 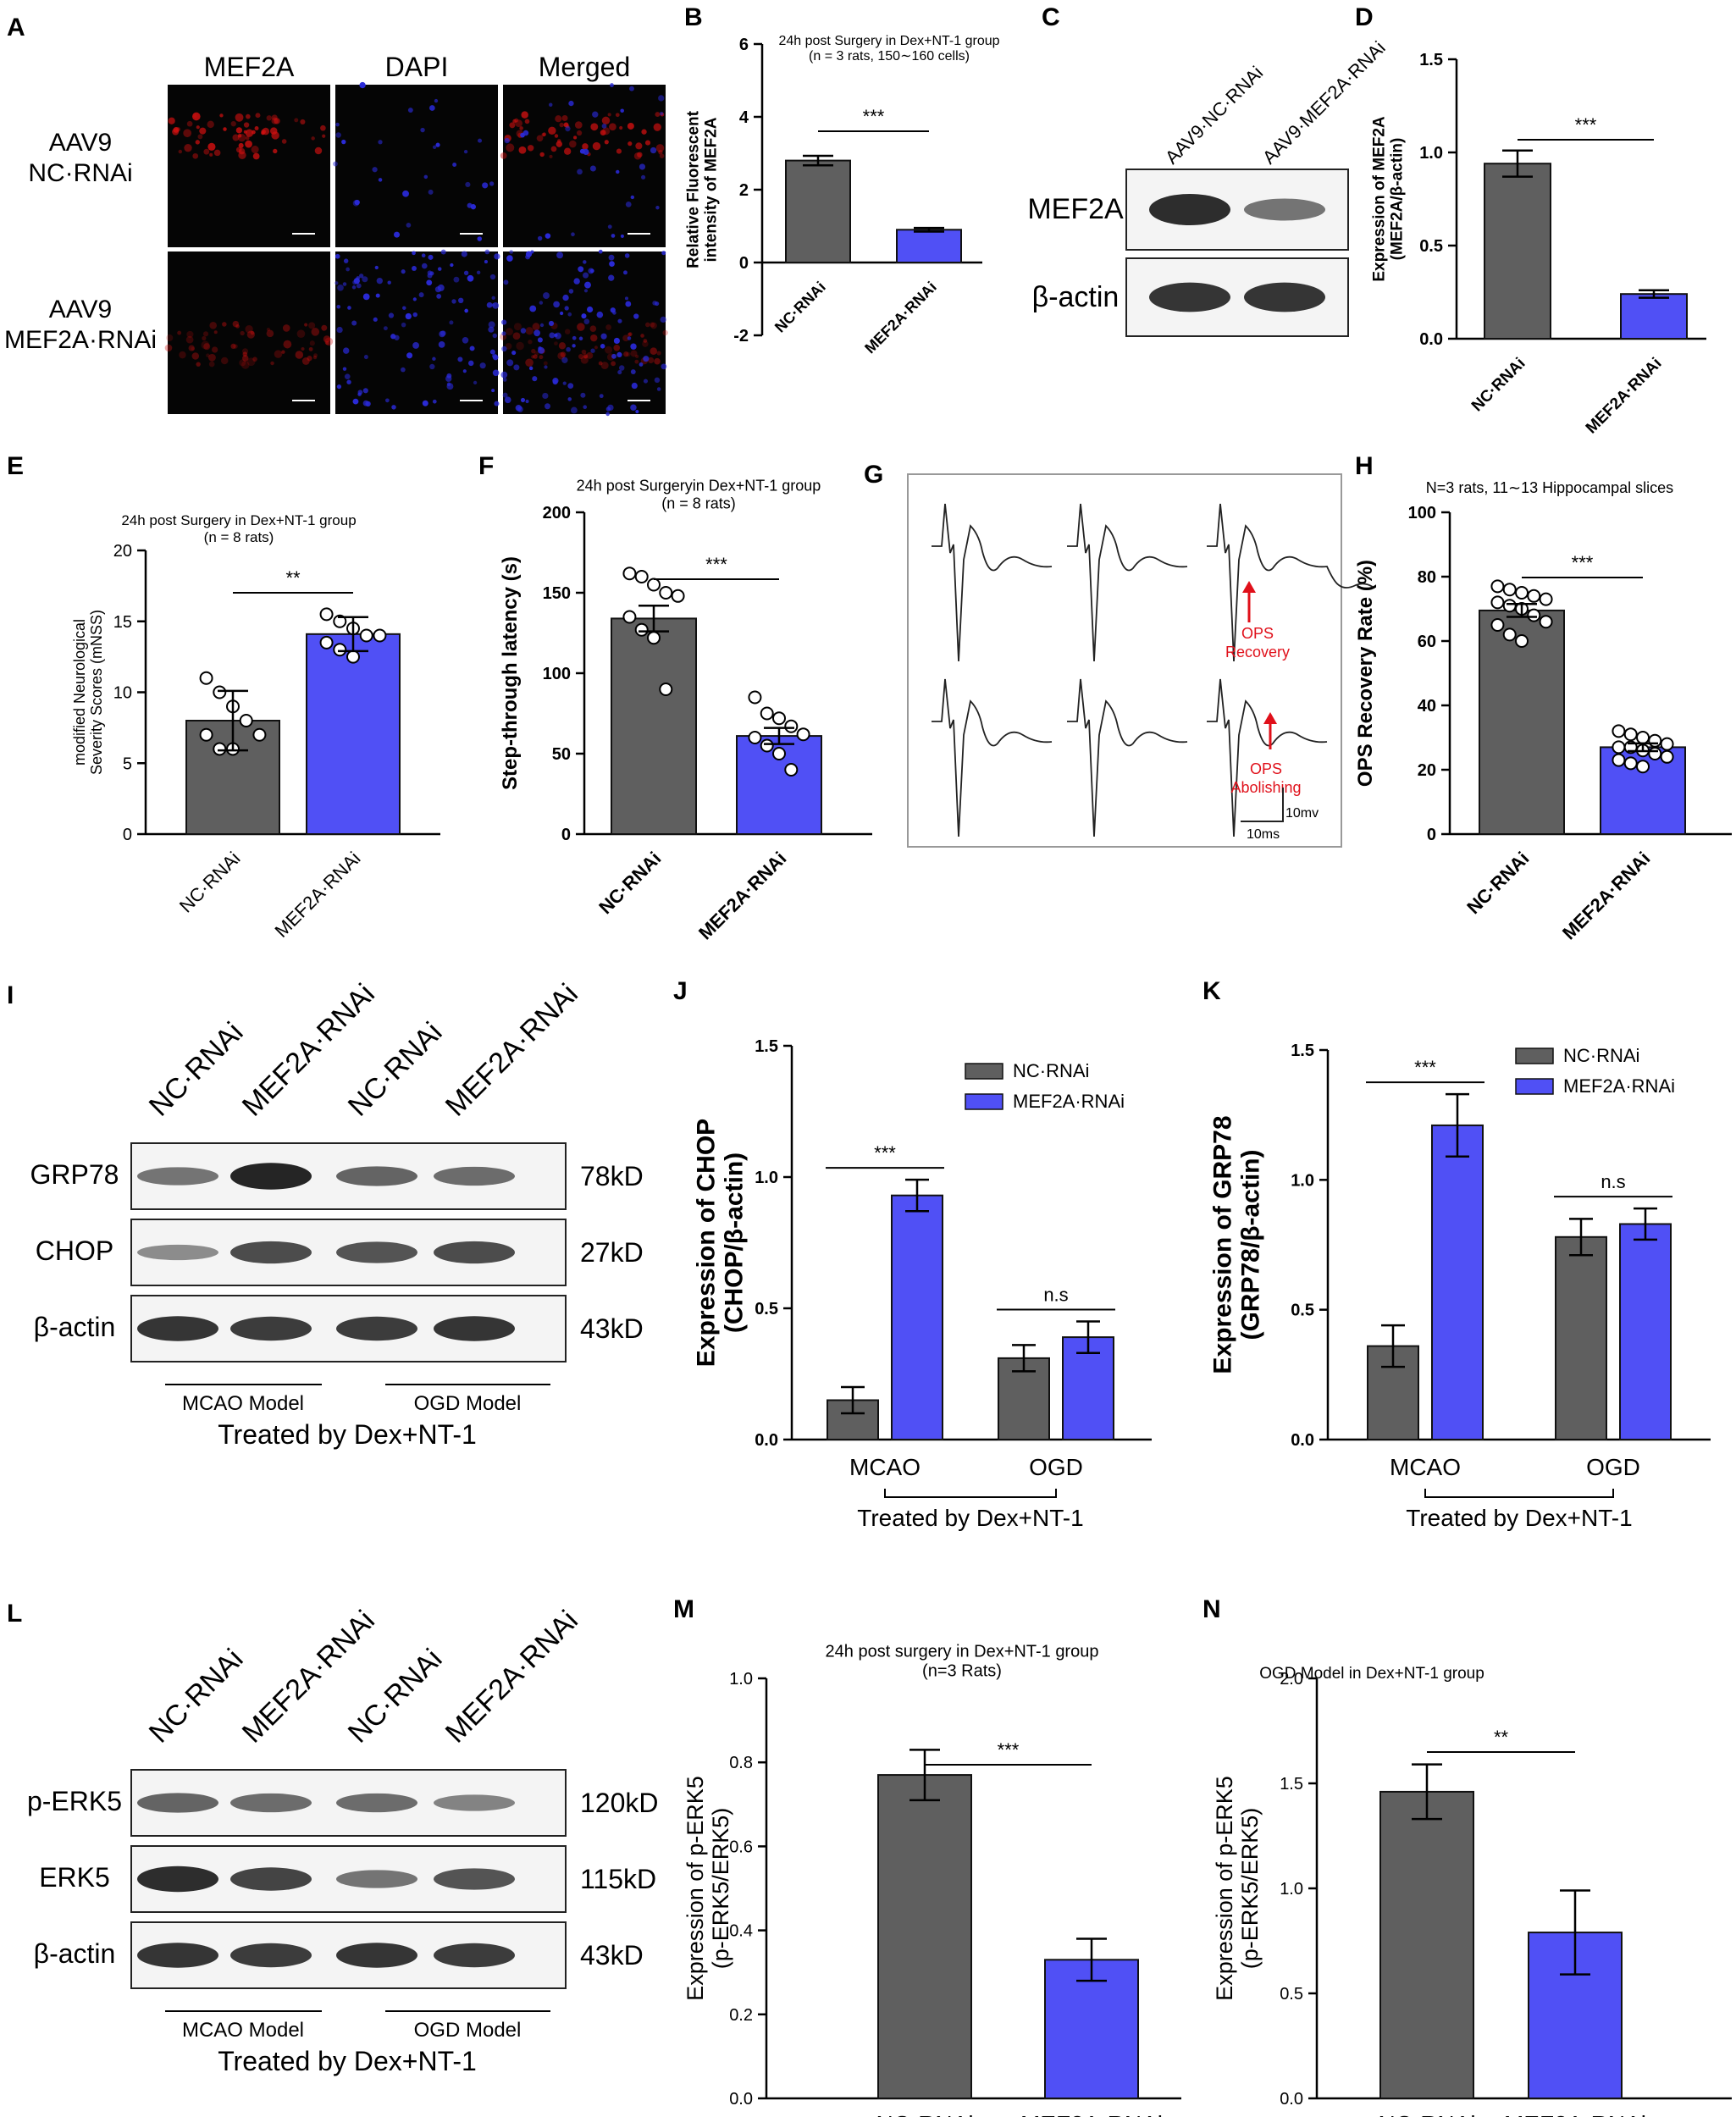 What do you see at coordinates (612, 1176) in the screenshot?
I see `kD-label: 78kD` at bounding box center [612, 1176].